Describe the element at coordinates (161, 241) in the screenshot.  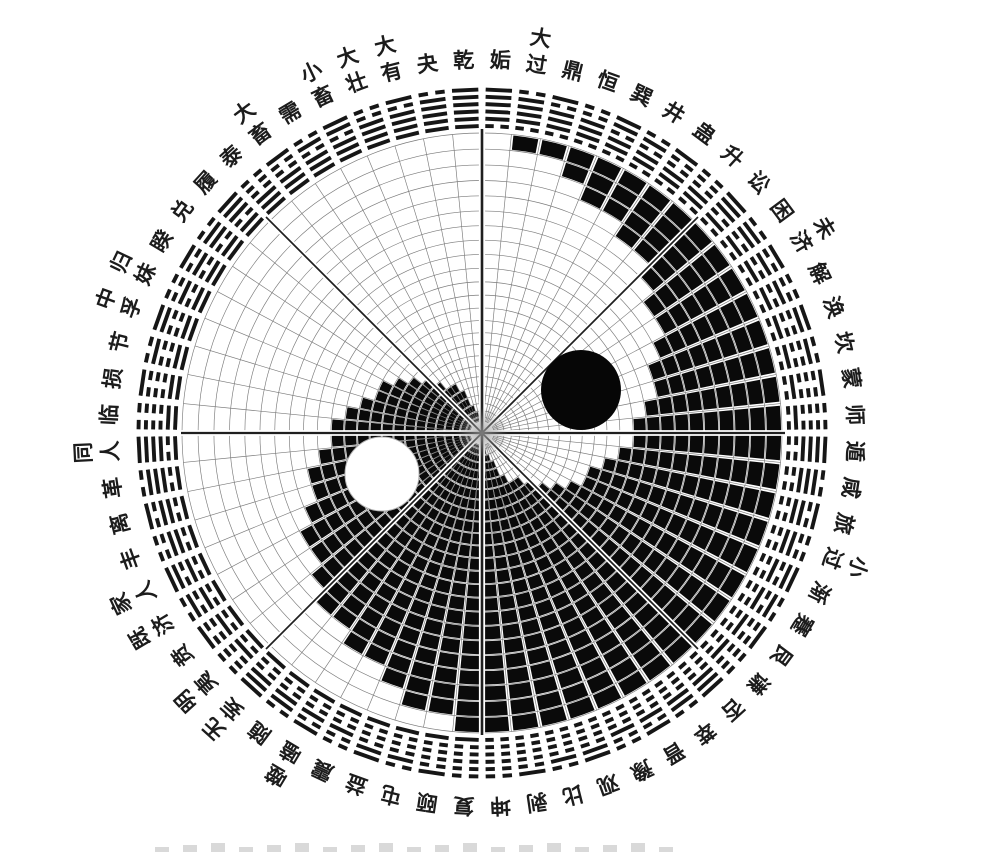
I see `hexagram-label-char: 睽` at that location.